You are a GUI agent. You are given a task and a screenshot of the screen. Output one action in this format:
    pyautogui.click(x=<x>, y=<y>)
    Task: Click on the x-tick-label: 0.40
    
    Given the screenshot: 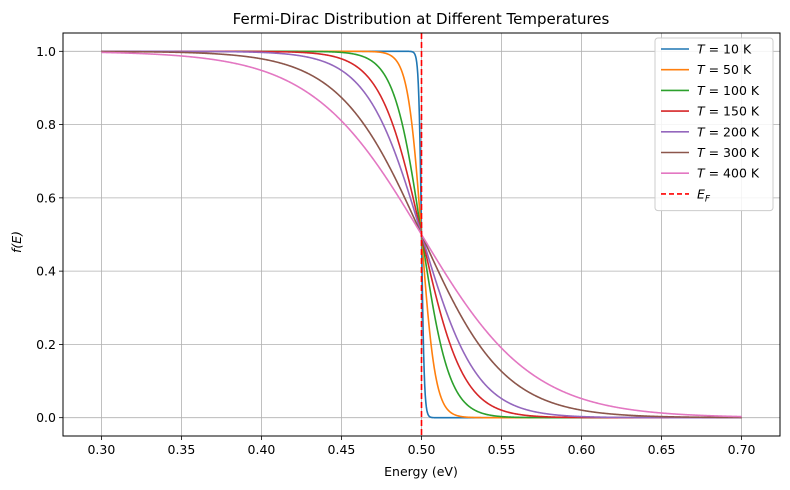 What is the action you would take?
    pyautogui.click(x=262, y=449)
    